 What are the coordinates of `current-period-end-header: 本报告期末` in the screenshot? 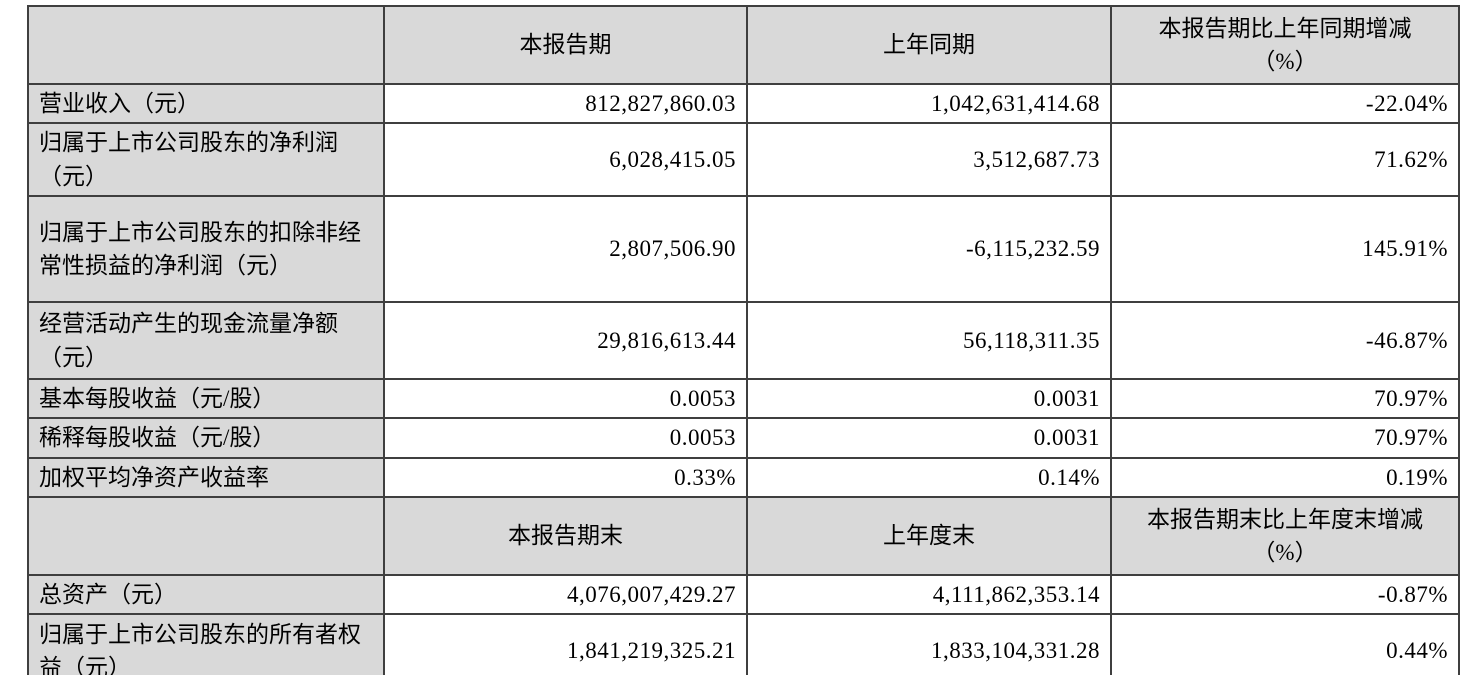 It's located at (565, 536).